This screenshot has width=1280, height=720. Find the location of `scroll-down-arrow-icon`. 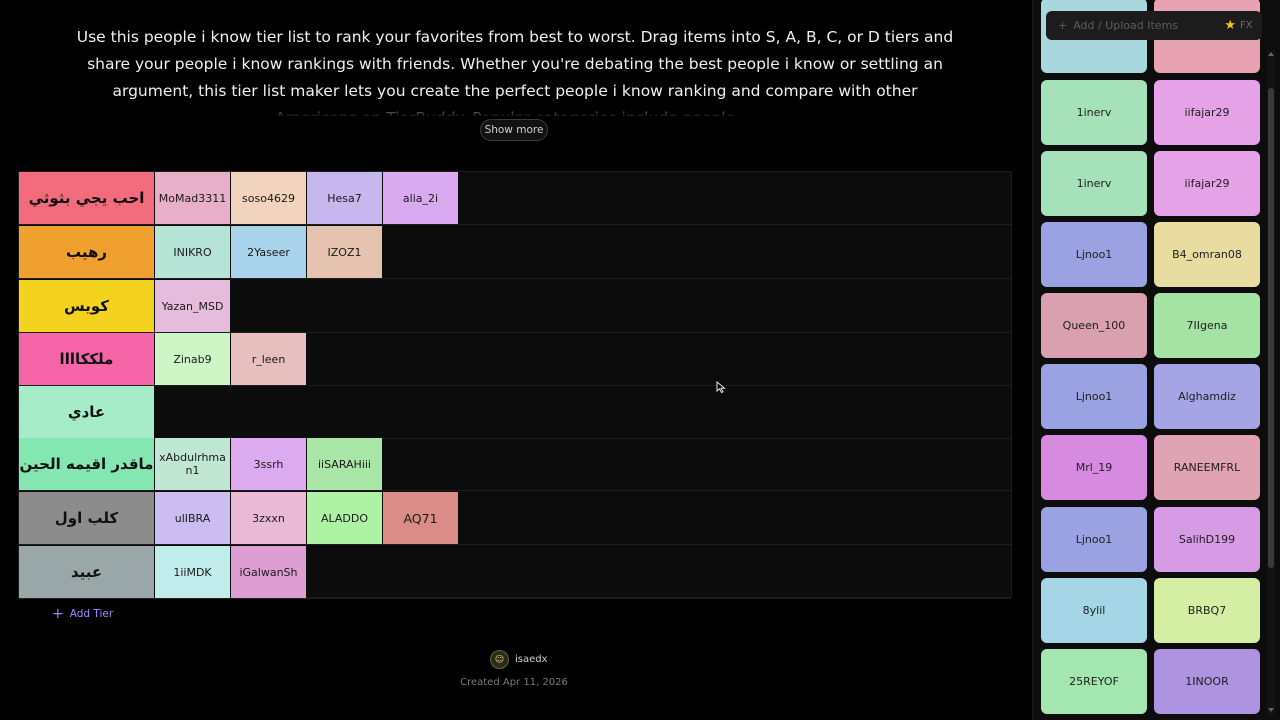

scroll-down-arrow-icon is located at coordinates (1271, 710).